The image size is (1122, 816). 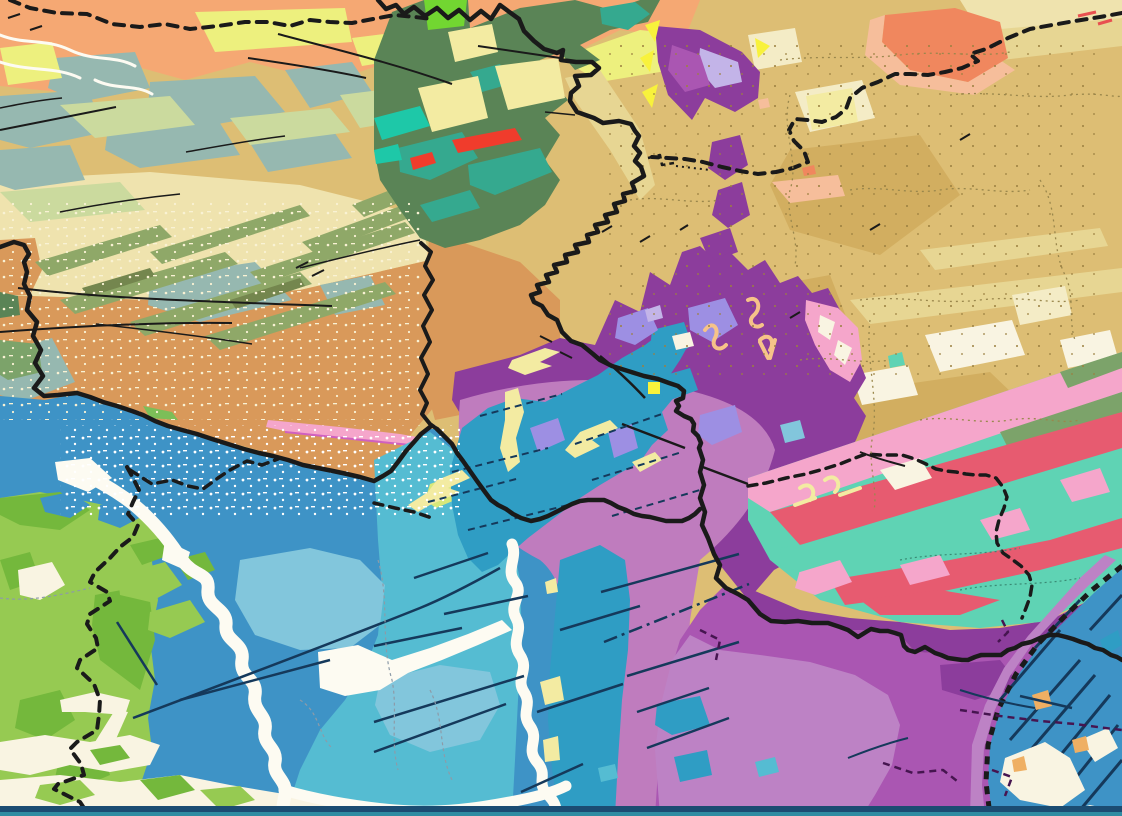 What do you see at coordinates (551, 586) in the screenshot?
I see `yellow-patch-s3` at bounding box center [551, 586].